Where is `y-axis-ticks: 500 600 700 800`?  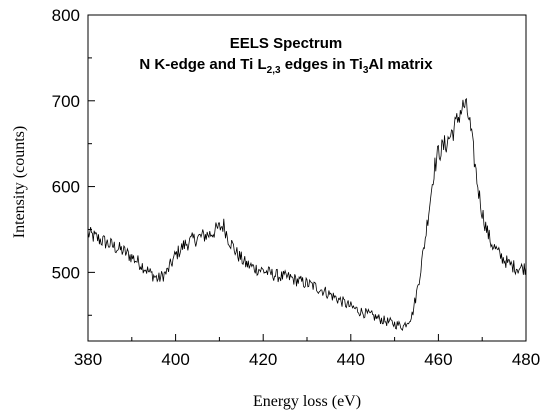
y-axis-ticks: 500 600 700 800 is located at coordinates (73, 161).